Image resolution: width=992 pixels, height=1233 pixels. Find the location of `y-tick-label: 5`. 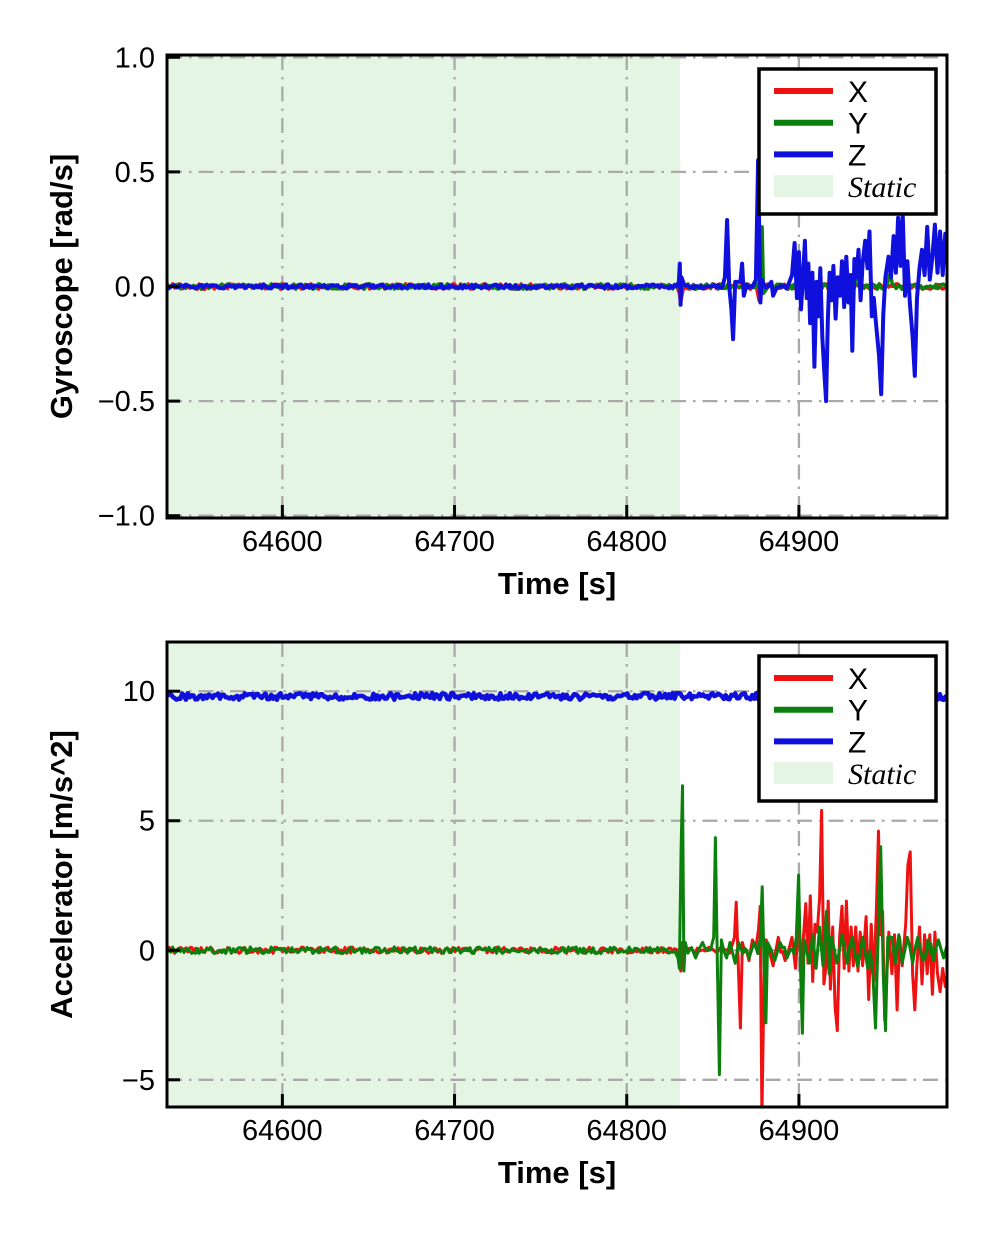

y-tick-label: 5 is located at coordinates (147, 822).